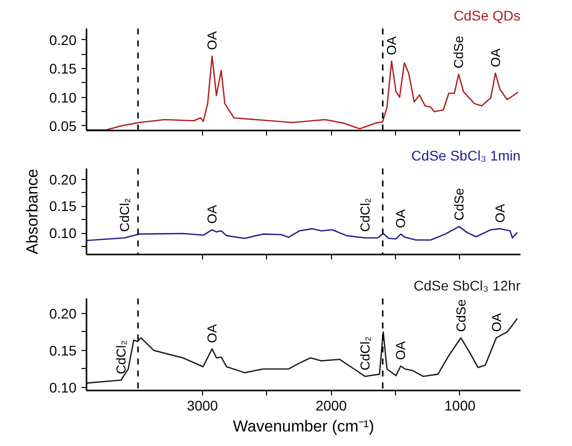 The image size is (572, 446). Describe the element at coordinates (63, 126) in the screenshot. I see `y-tick-label: 0.05` at that location.